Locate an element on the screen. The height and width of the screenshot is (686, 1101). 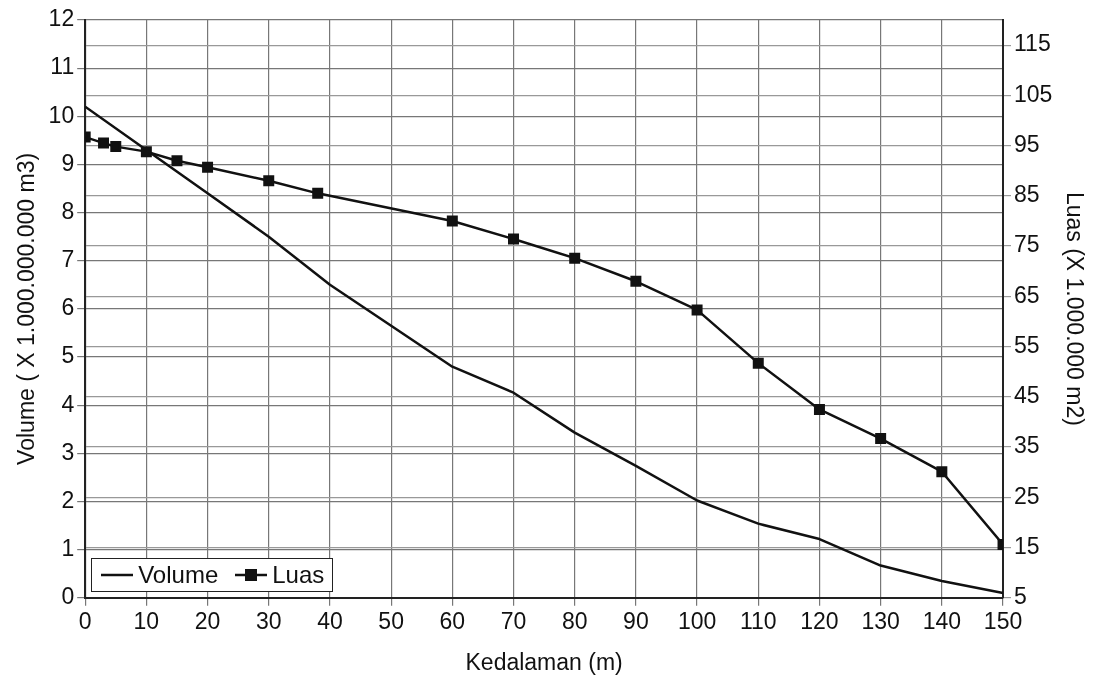
y2-tick-label: 75 is located at coordinates (1027, 244).